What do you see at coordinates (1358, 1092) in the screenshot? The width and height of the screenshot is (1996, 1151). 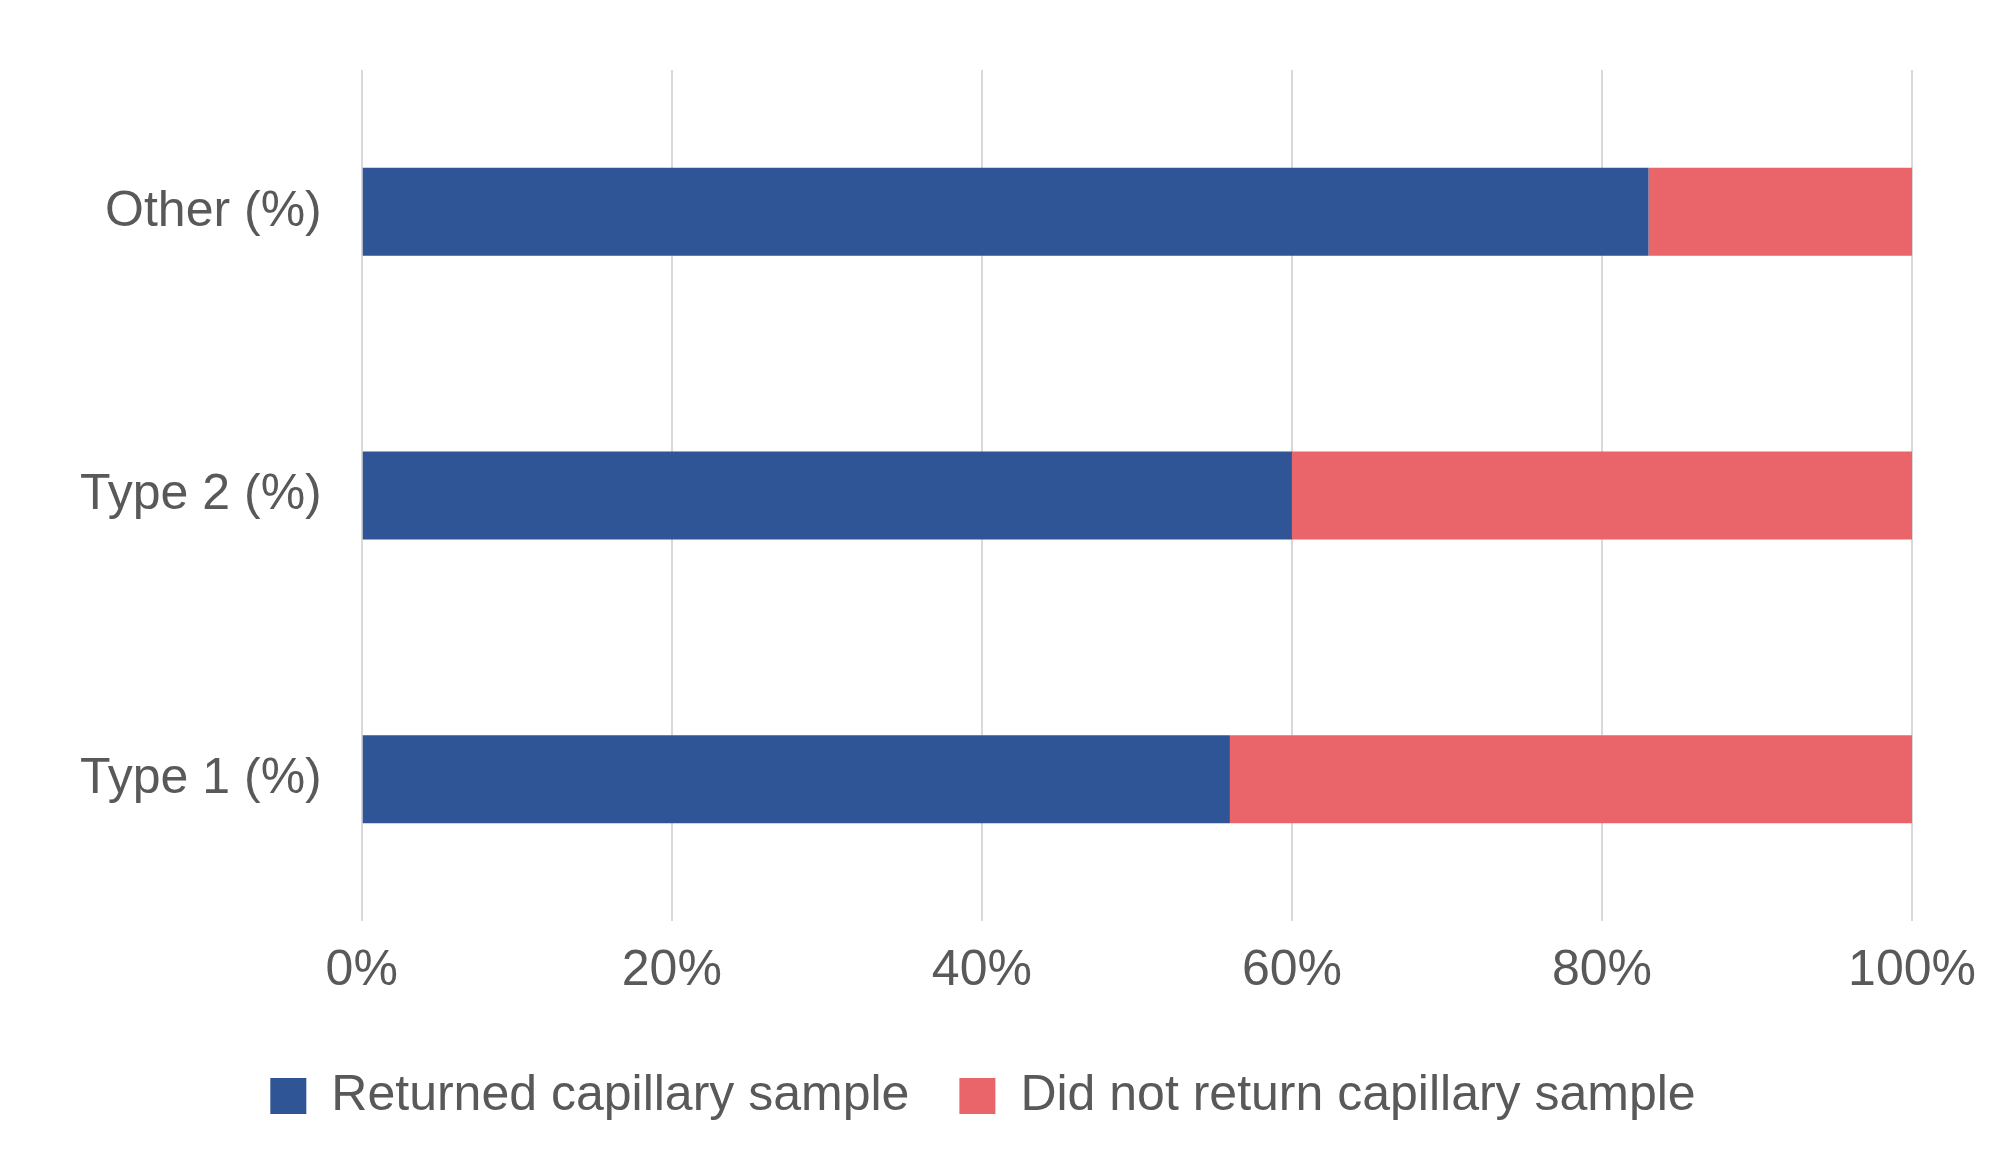 I see `legend-label: Did not return capillary sample` at bounding box center [1358, 1092].